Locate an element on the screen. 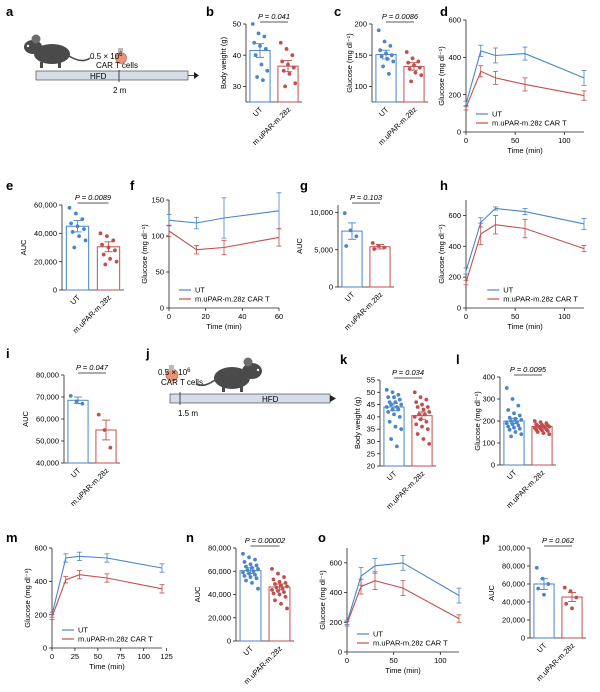 The image size is (600, 692). panel-letter-p: p is located at coordinates (486, 537).